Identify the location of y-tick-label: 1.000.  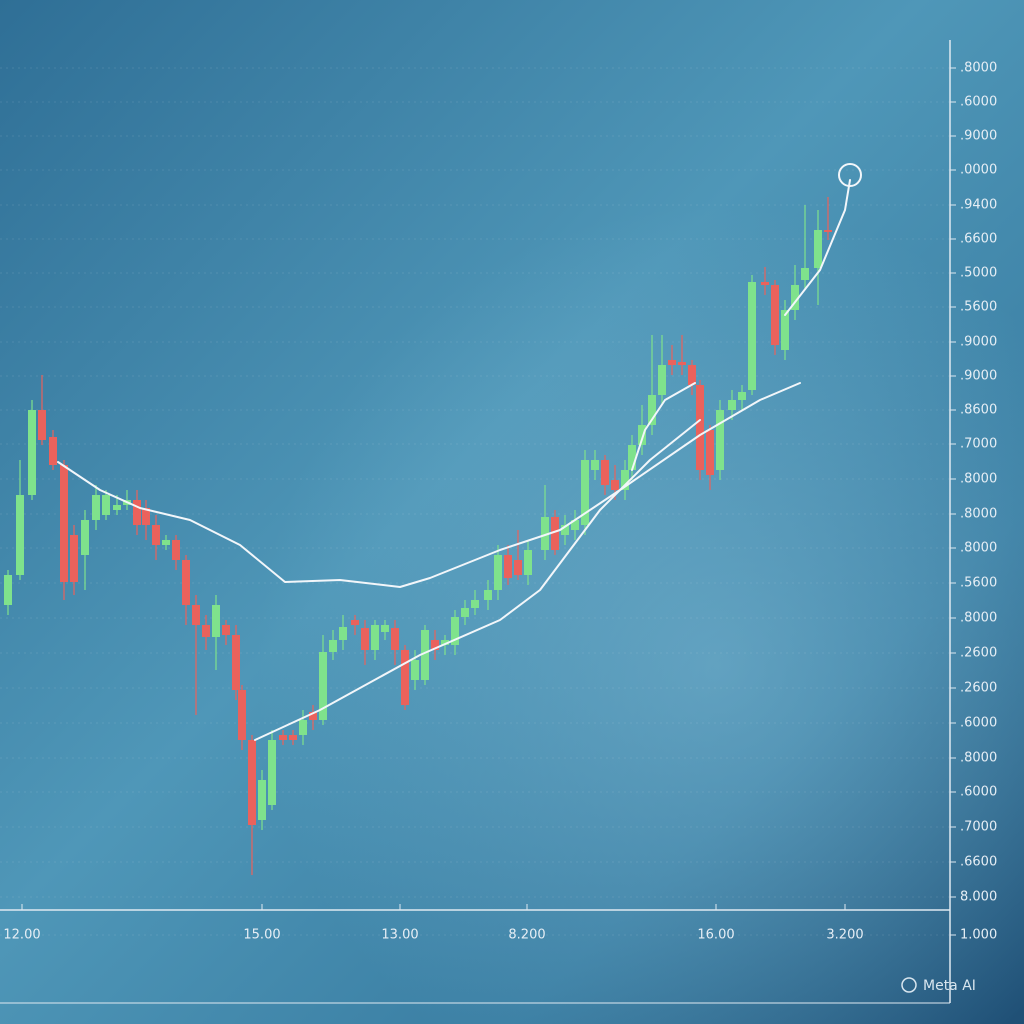
(978, 935).